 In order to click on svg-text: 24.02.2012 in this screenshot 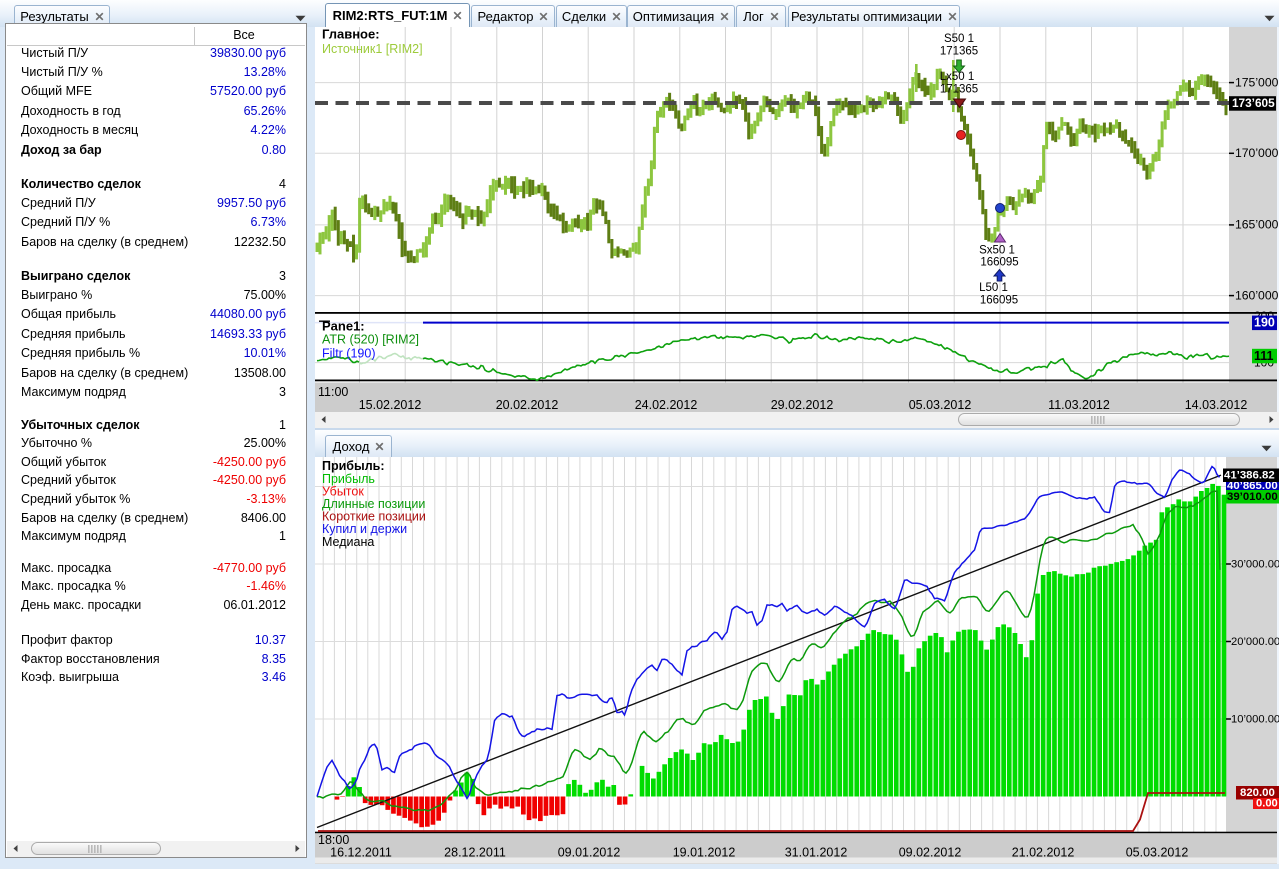, I will do `click(666, 405)`.